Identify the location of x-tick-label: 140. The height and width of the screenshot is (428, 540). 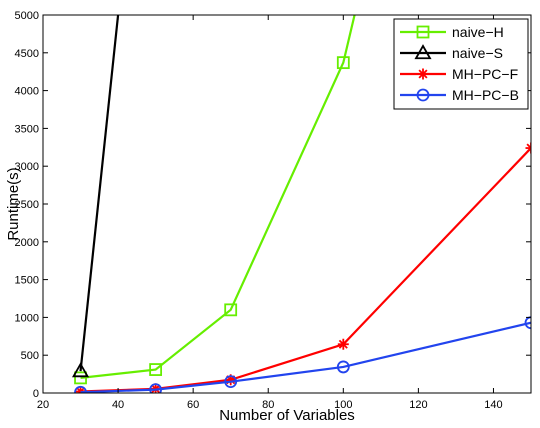
(493, 405).